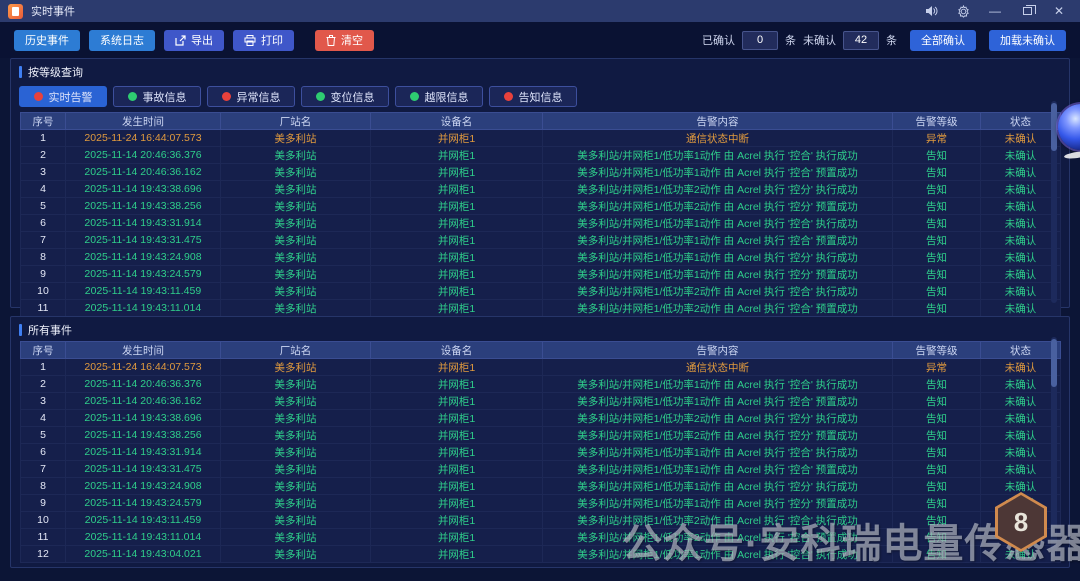  What do you see at coordinates (995, 11) in the screenshot?
I see `minimize-button: —` at bounding box center [995, 11].